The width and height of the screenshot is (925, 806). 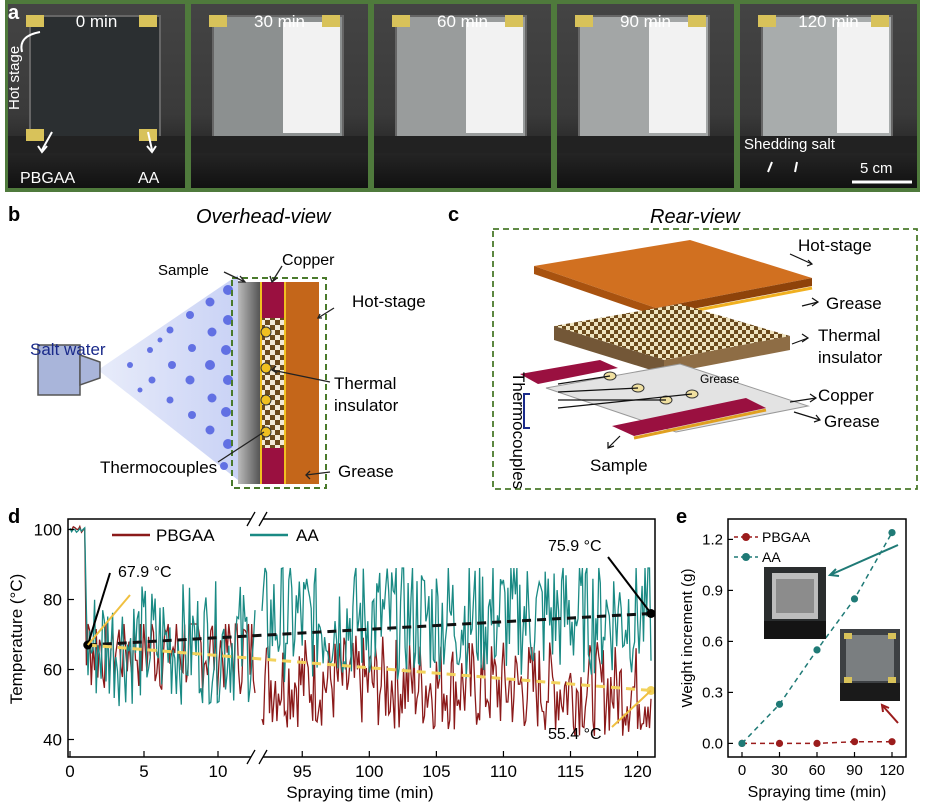 What do you see at coordinates (48, 530) in the screenshot?
I see `y-tick-label: 100` at bounding box center [48, 530].